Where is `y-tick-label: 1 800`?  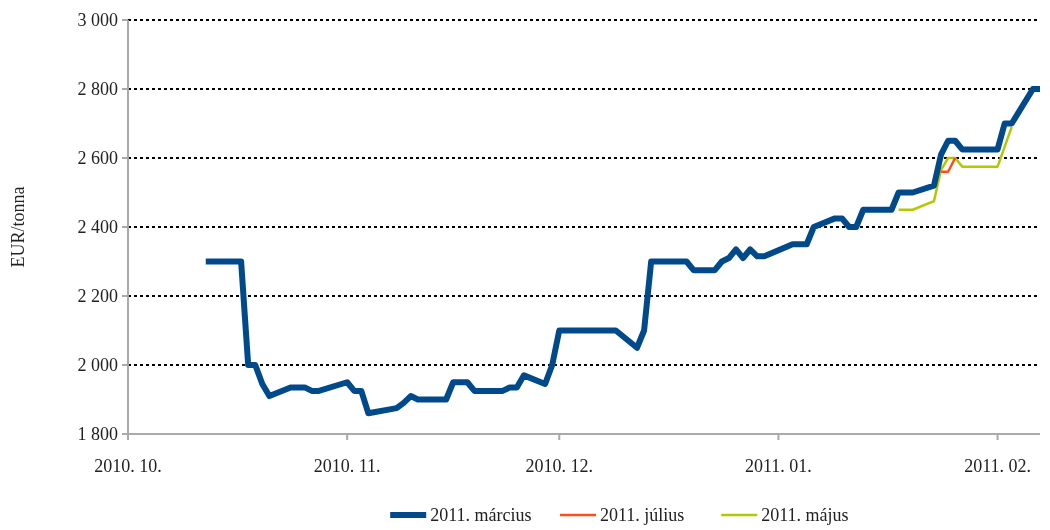 y-tick-label: 1 800 is located at coordinates (97, 434).